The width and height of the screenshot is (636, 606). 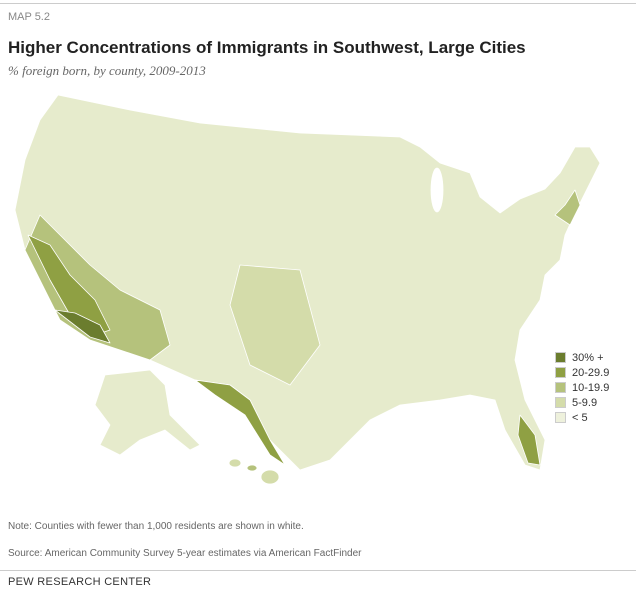 What do you see at coordinates (240, 422) in the screenshot?
I see `texas-border` at bounding box center [240, 422].